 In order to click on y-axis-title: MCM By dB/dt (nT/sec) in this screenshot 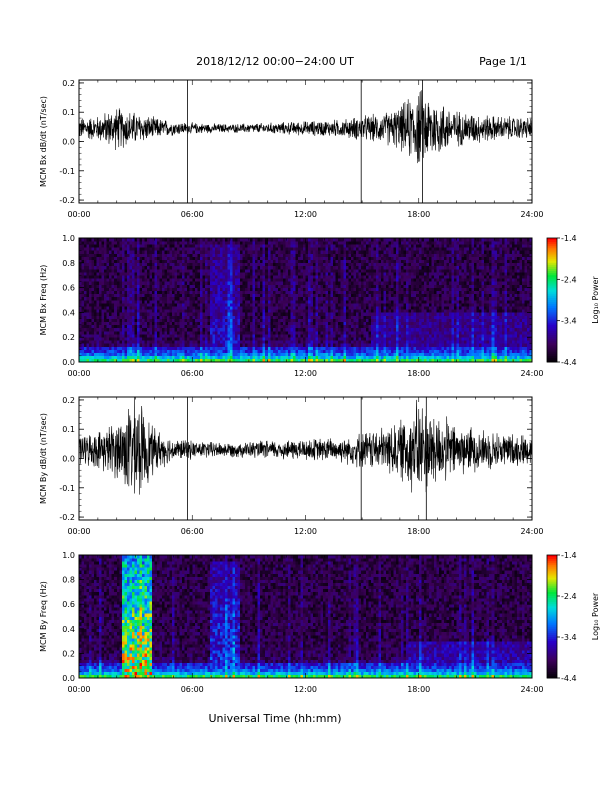, I will do `click(43, 458)`.